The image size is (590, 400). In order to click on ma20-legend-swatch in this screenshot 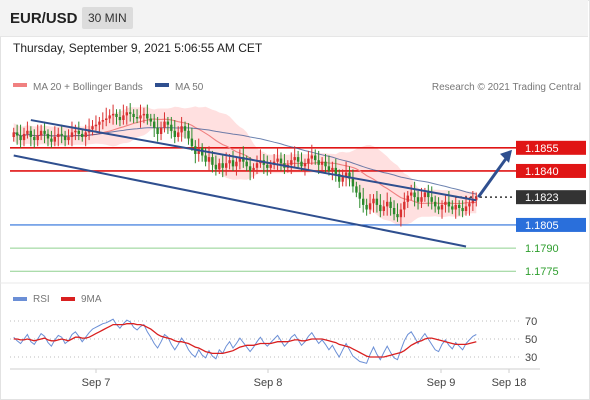, I will do `click(20, 85)`.